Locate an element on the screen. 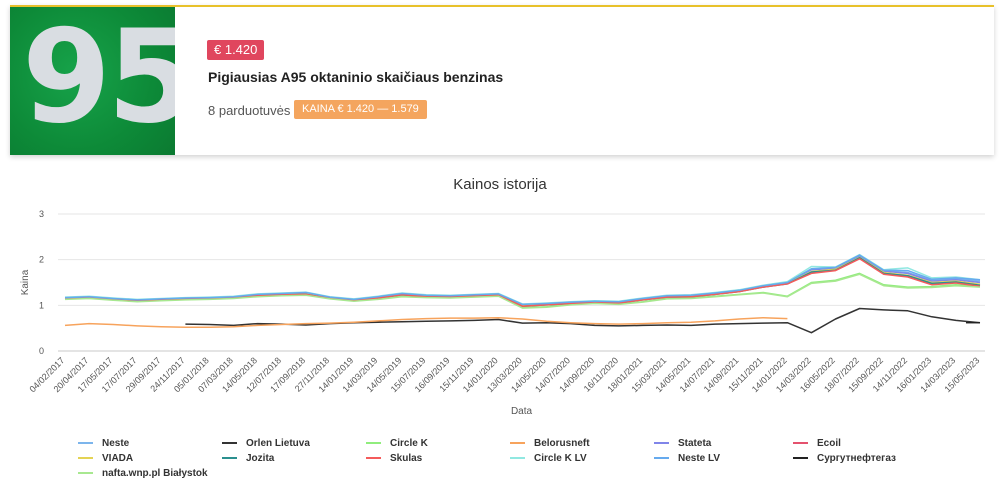  legend-item: Belorusneft is located at coordinates (550, 444).